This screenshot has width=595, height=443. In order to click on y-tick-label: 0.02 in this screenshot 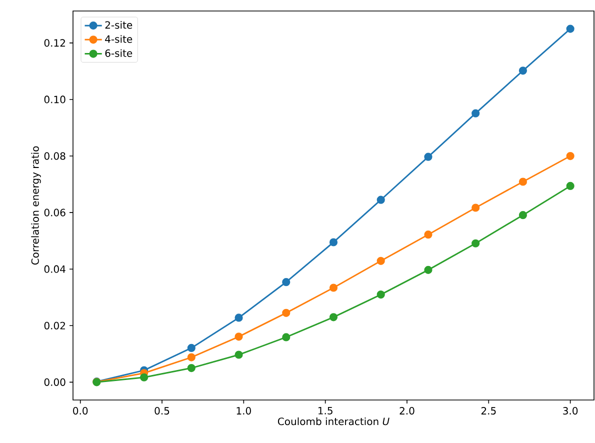, I will do `click(54, 326)`.